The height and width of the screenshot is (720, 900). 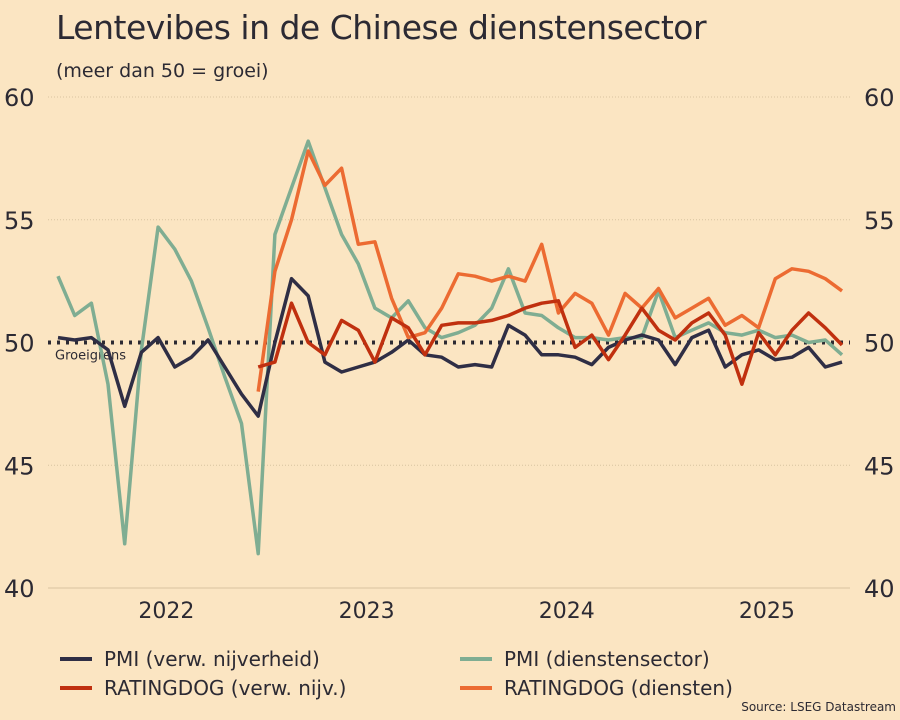 I want to click on growth-threshold-label: Groeigrens, so click(x=90, y=356).